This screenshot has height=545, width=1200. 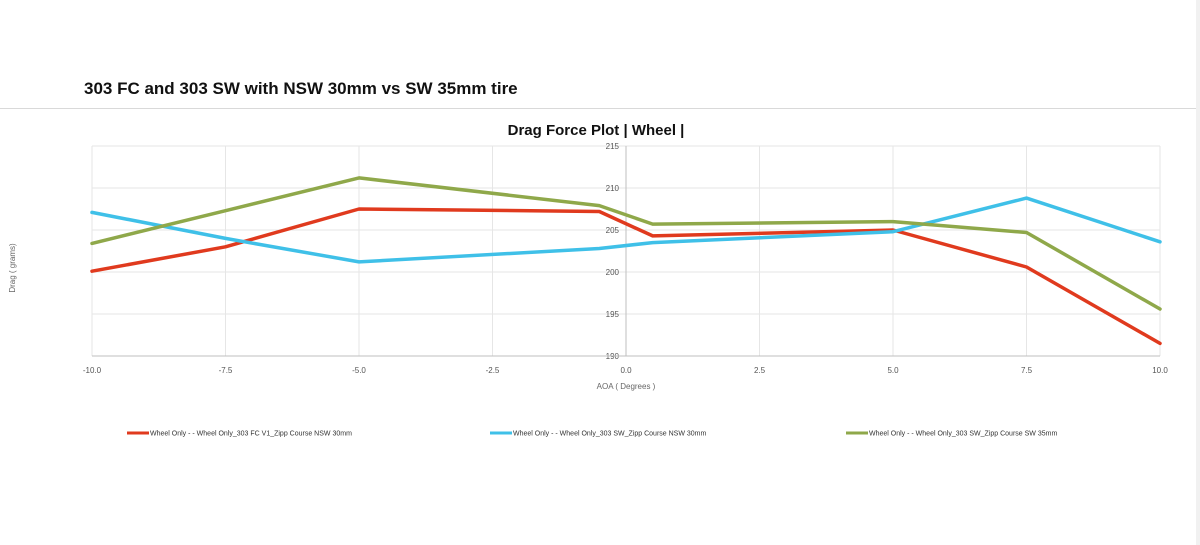 What do you see at coordinates (598, 108) in the screenshot?
I see `title-divider` at bounding box center [598, 108].